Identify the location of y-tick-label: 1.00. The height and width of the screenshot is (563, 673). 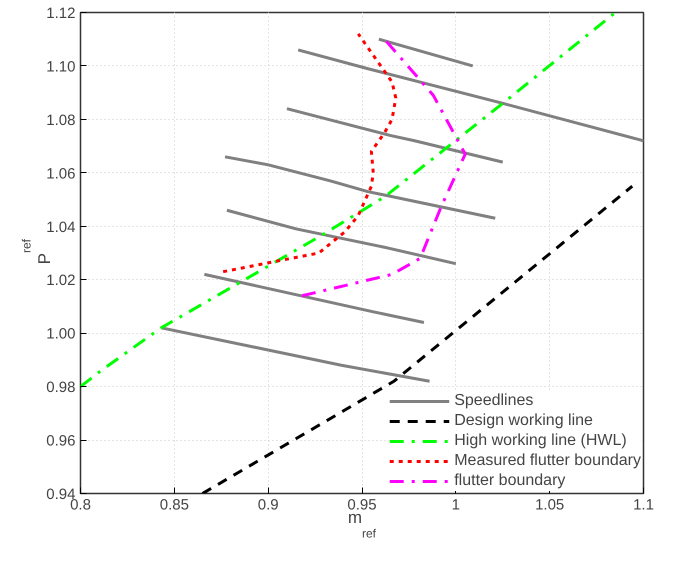
(61, 334).